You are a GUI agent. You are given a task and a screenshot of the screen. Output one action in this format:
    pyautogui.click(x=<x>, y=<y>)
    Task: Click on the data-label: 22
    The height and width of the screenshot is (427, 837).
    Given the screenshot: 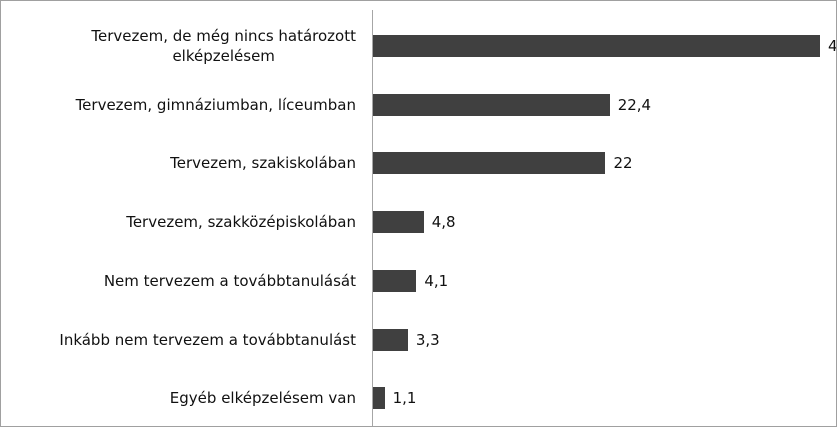 What is the action you would take?
    pyautogui.click(x=623, y=163)
    